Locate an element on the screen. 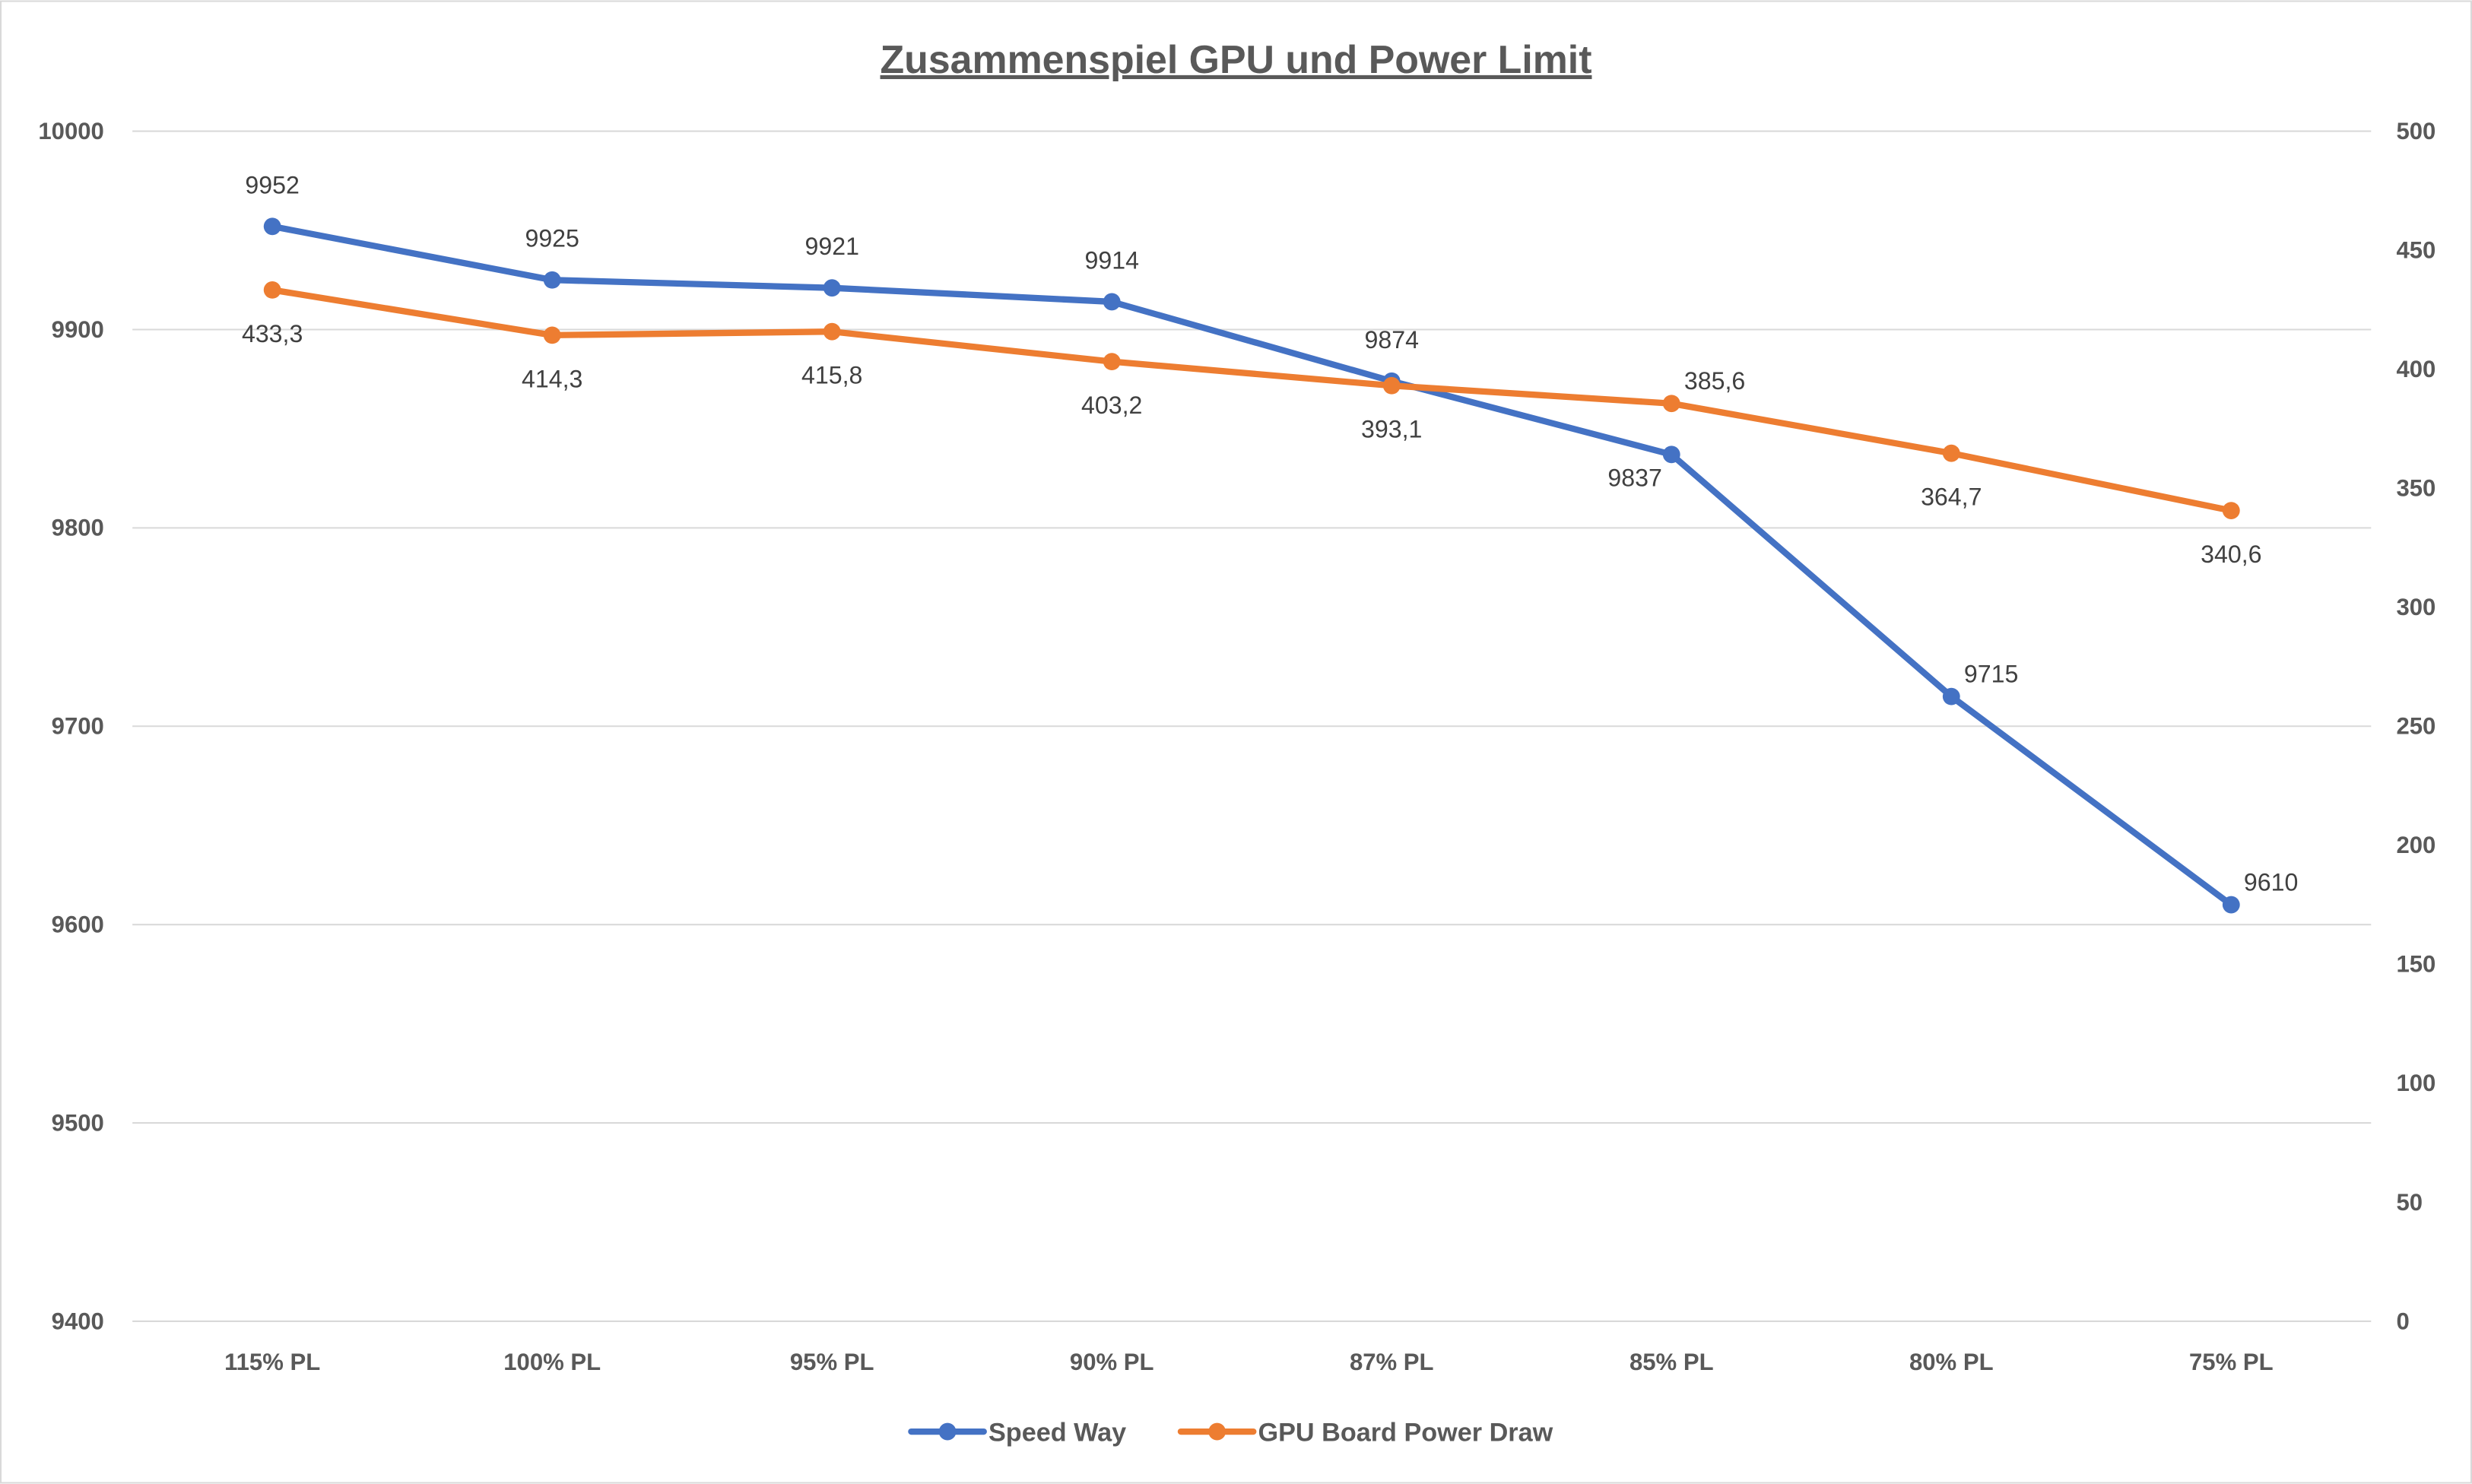 The height and width of the screenshot is (1484, 2472). data-label: 9715 is located at coordinates (1991, 673).